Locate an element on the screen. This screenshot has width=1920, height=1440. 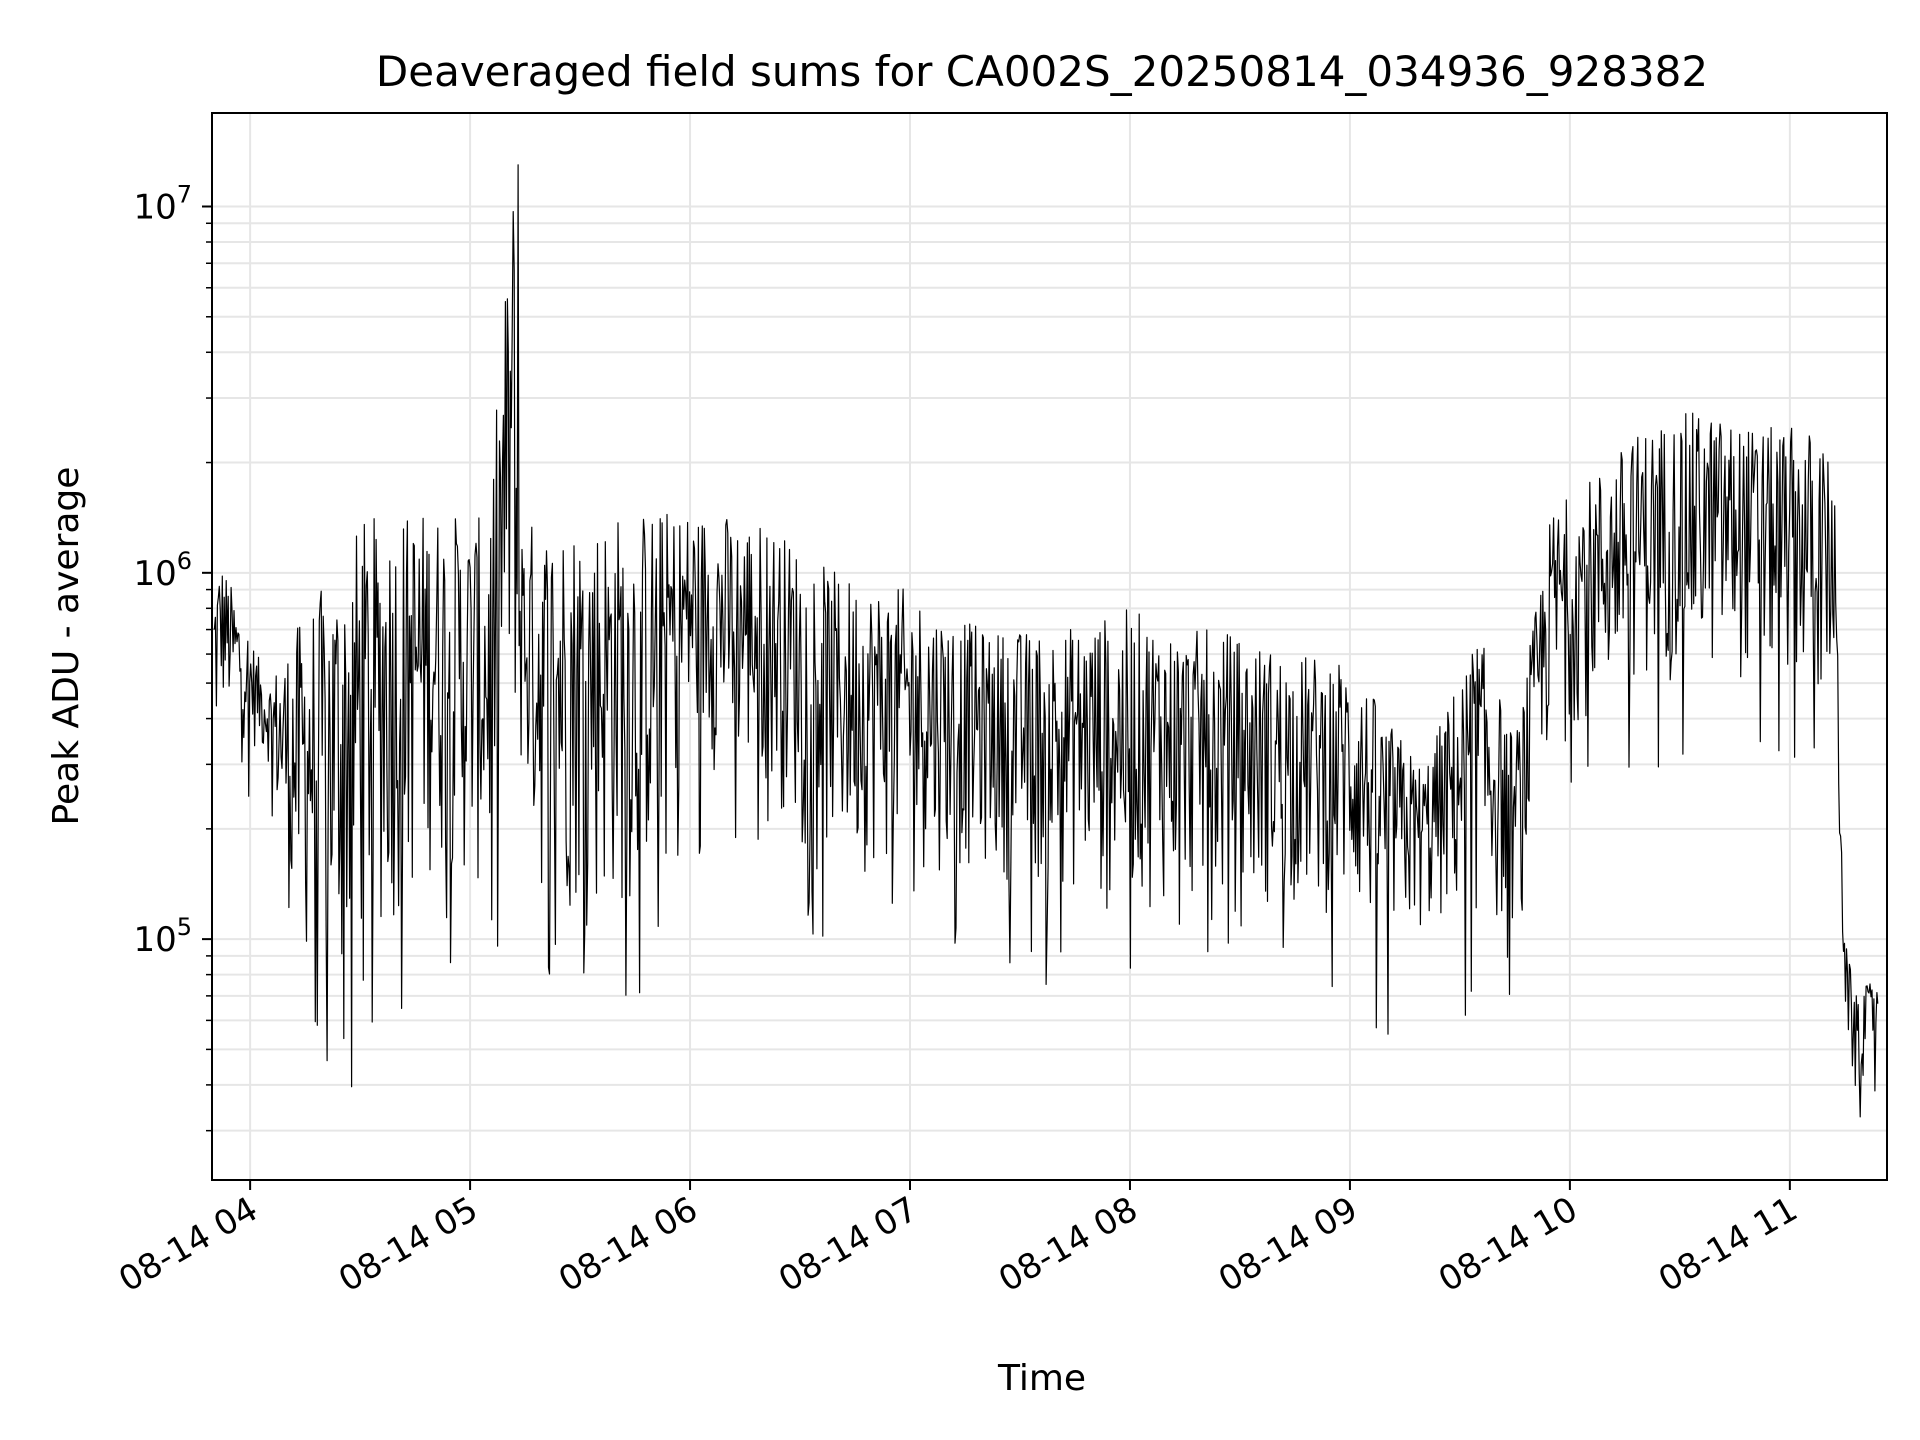
x-axis-label: Time is located at coordinates (1041, 1378).